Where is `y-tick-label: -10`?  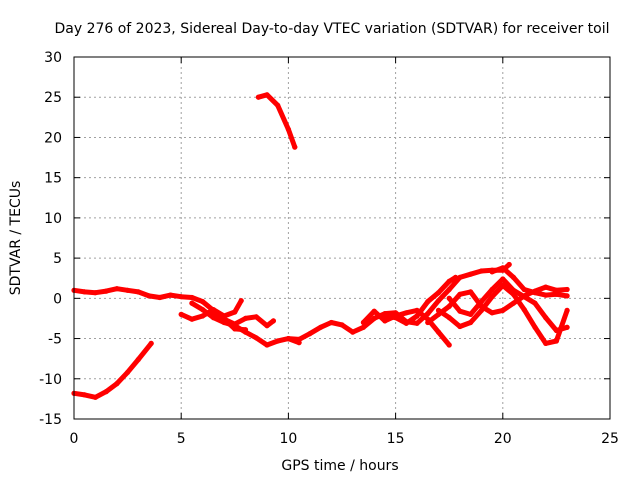 y-tick-label: -10 is located at coordinates (50, 380).